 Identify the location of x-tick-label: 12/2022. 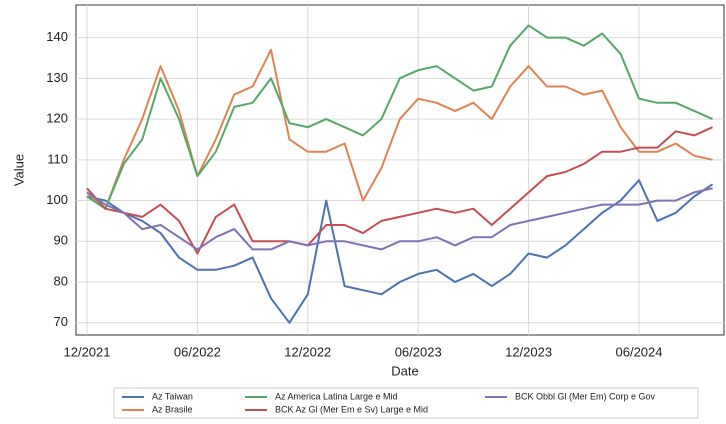
(307, 351).